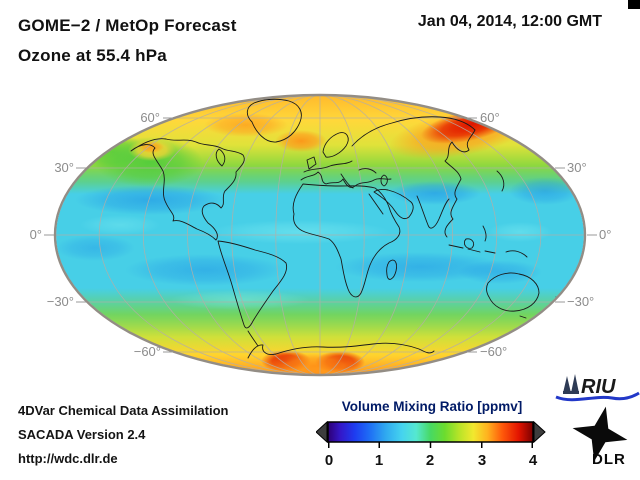  I want to click on coastline-borneo, so click(469, 243).